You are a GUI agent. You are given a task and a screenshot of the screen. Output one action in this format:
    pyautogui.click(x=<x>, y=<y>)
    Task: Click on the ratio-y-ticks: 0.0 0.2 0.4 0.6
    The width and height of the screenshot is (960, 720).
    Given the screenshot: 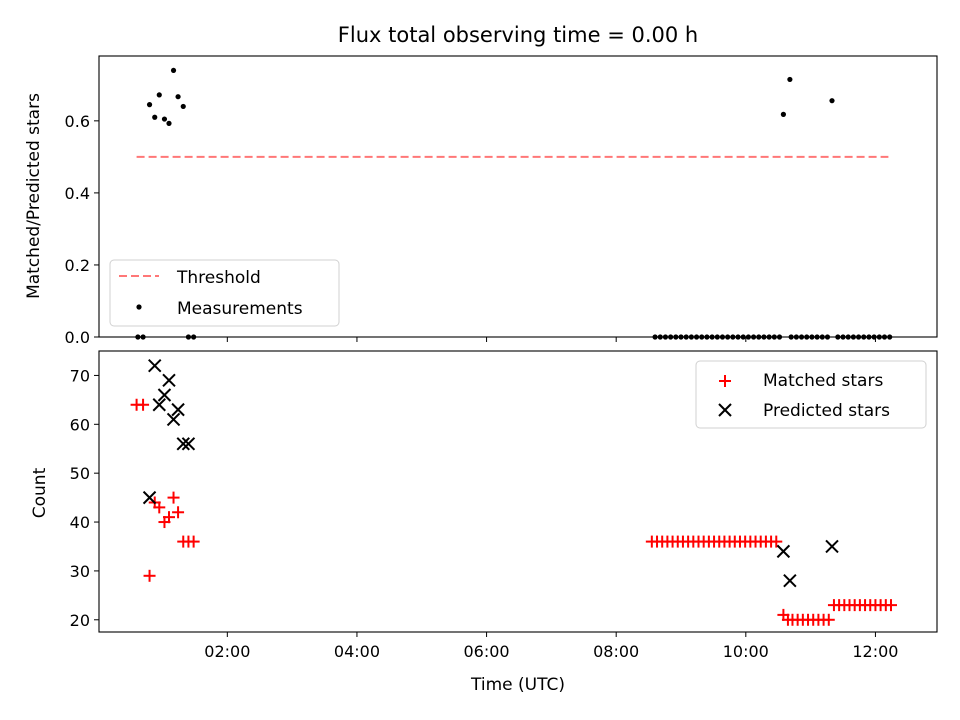 What is the action you would take?
    pyautogui.click(x=82, y=229)
    